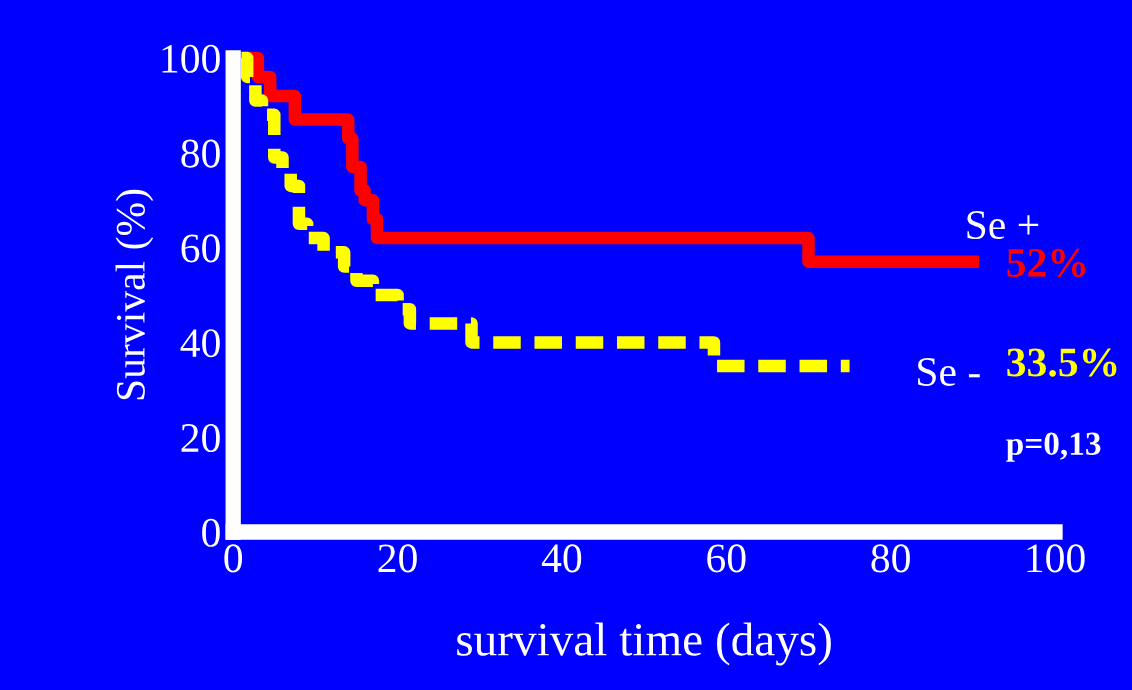 The image size is (1132, 690). I want to click on annotation: 33.5%, so click(1062, 362).